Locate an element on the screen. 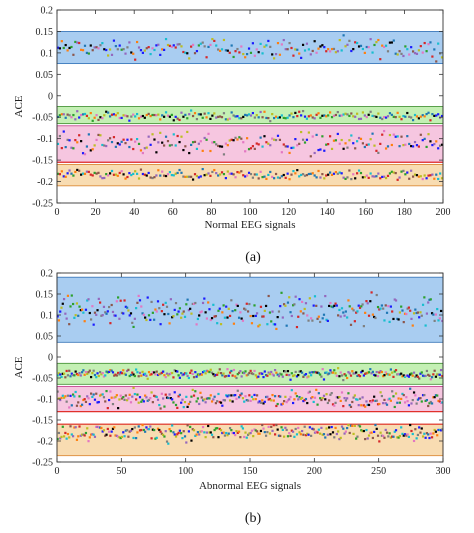  panel-caption: (a) is located at coordinates (253, 257).